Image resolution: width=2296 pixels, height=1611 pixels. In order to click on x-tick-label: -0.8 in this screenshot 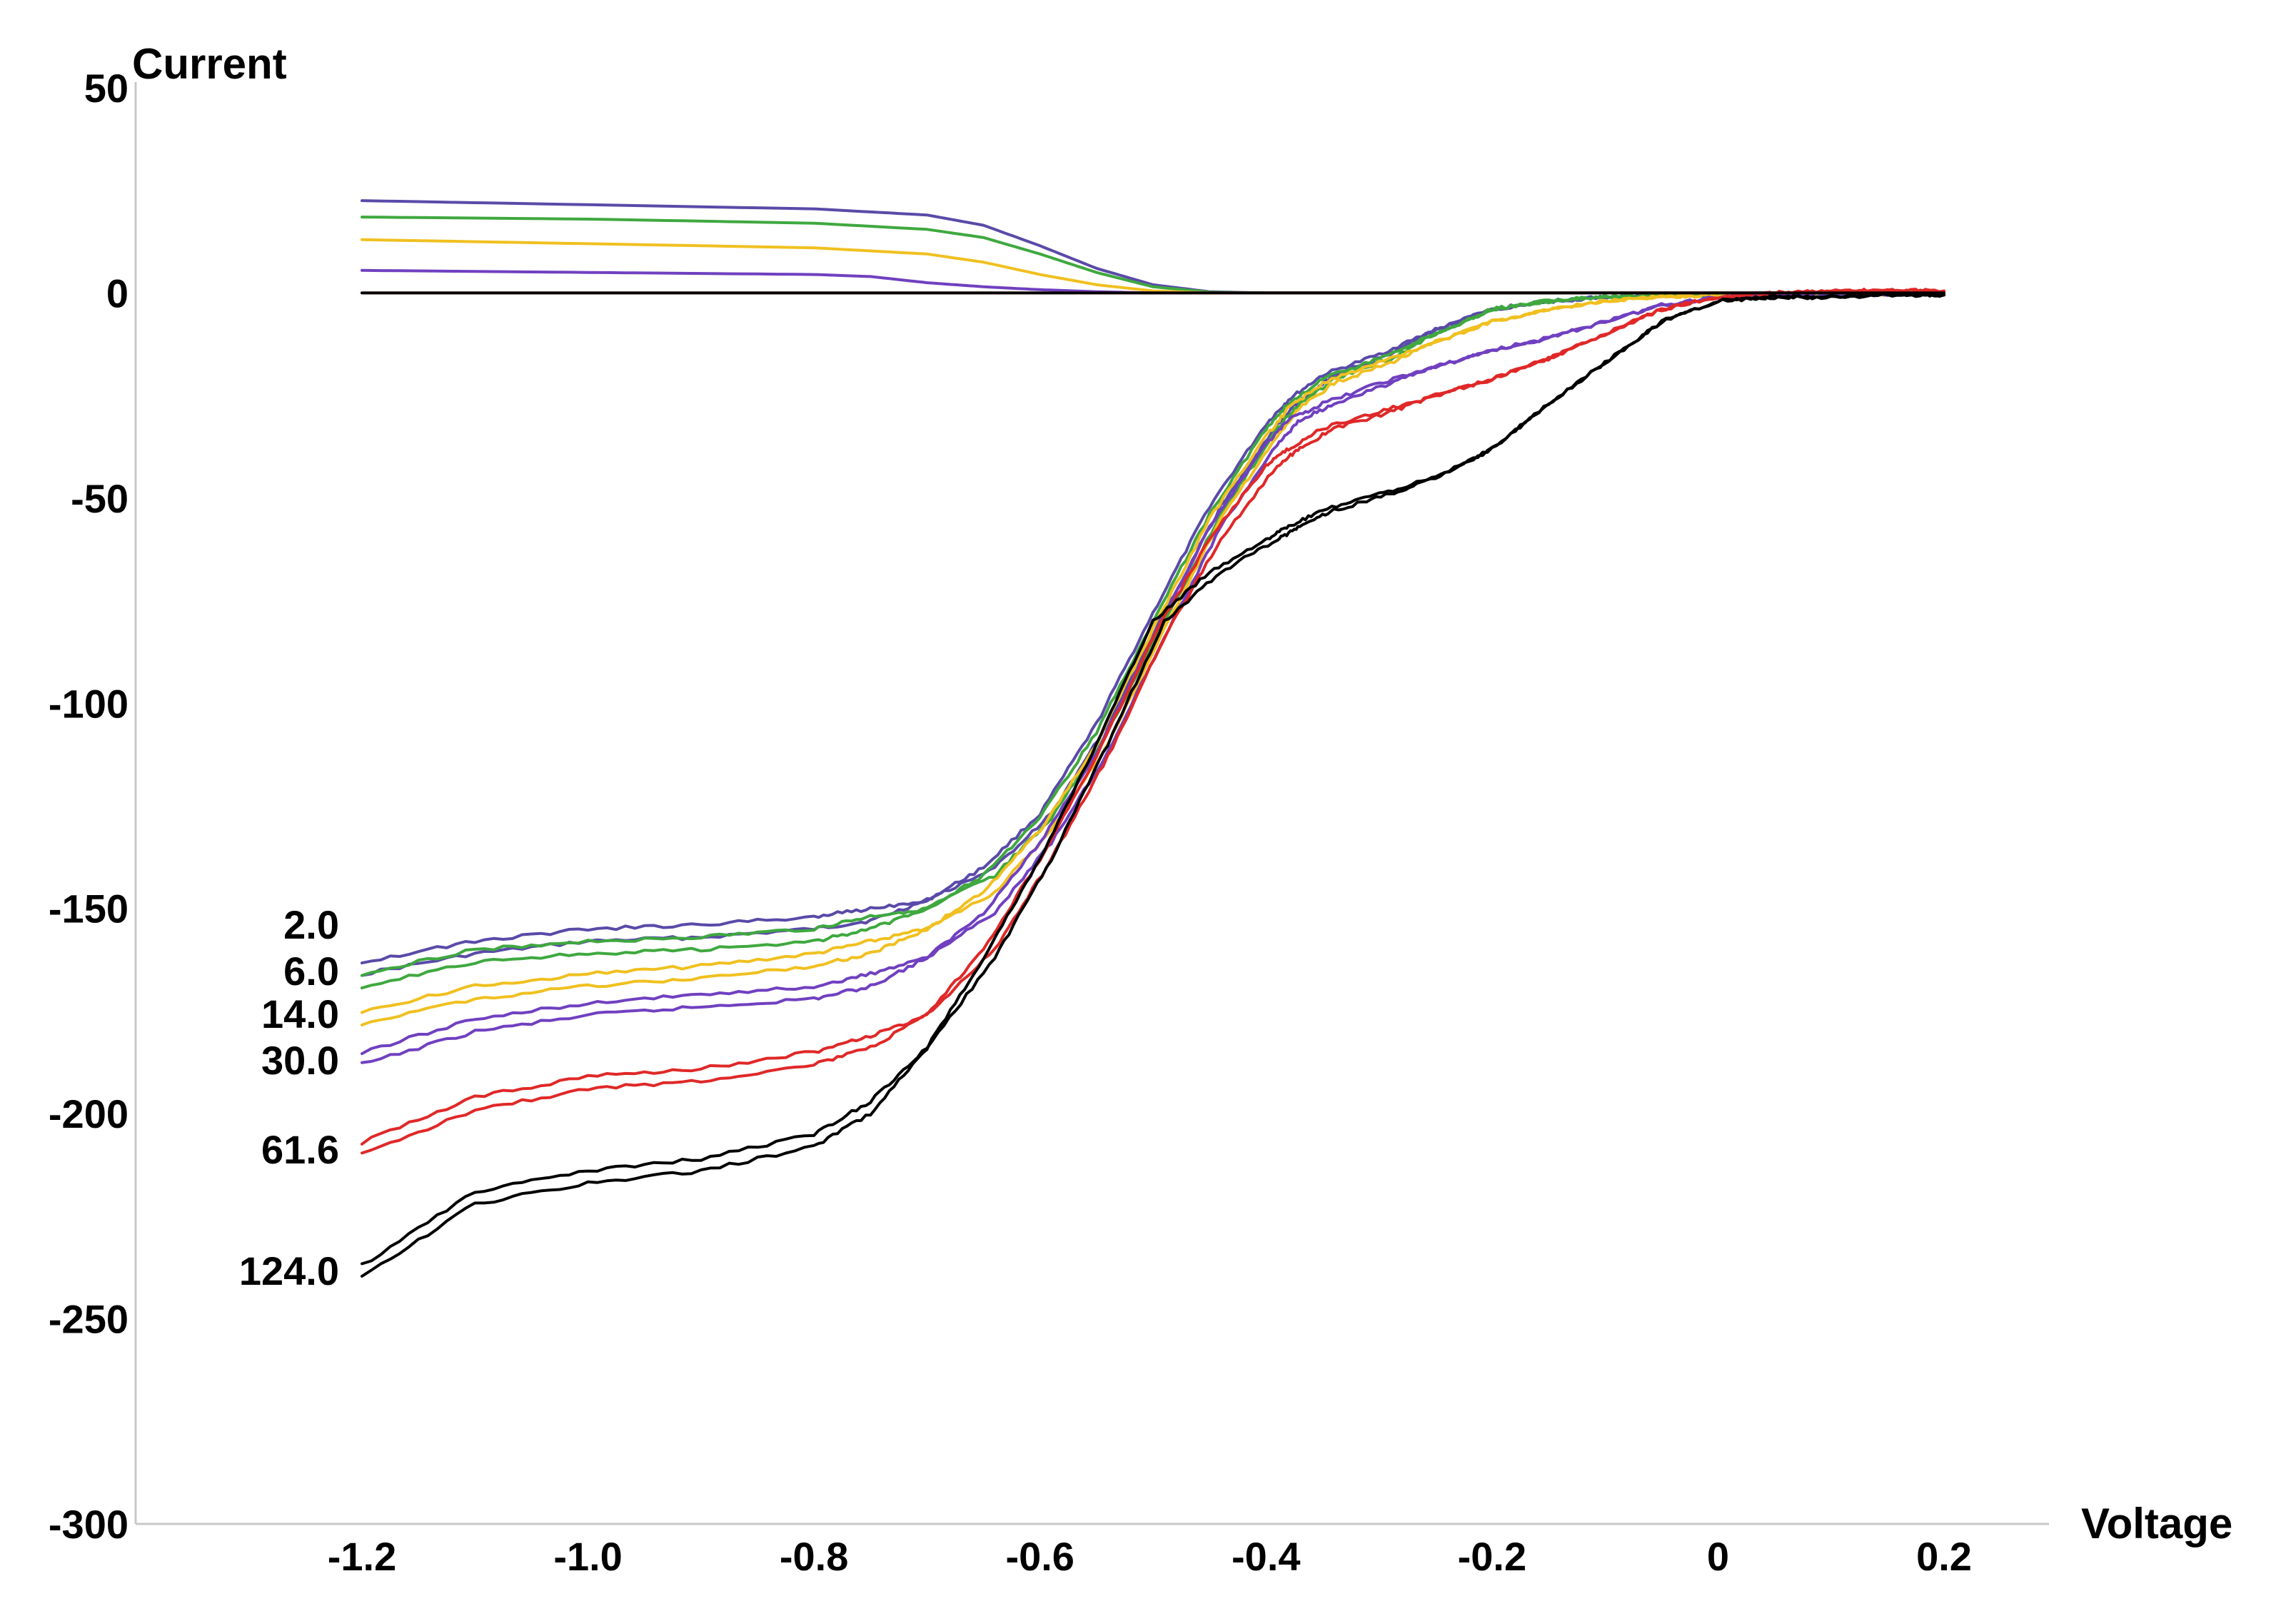, I will do `click(814, 1556)`.